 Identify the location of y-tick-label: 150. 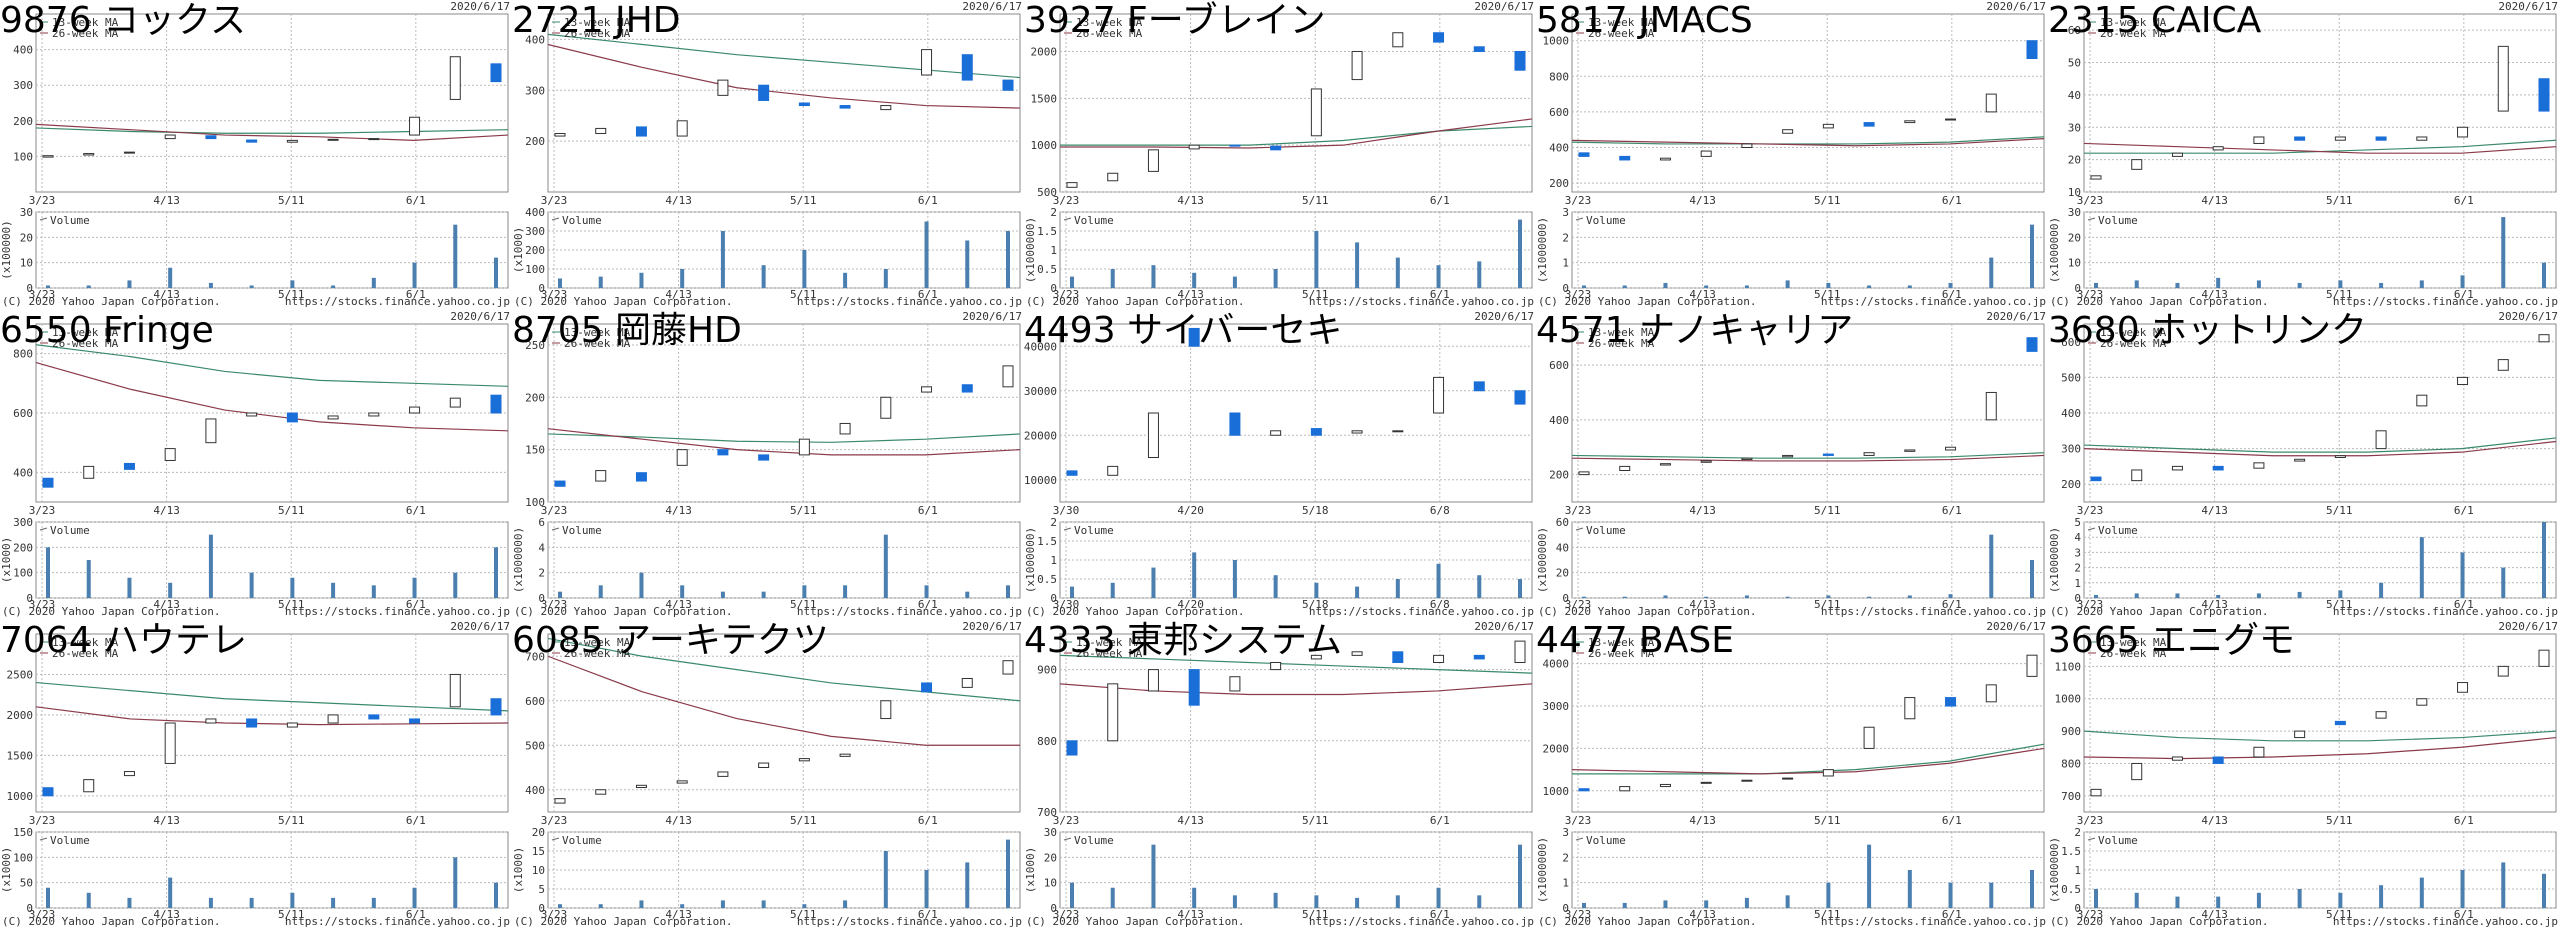
(23, 832).